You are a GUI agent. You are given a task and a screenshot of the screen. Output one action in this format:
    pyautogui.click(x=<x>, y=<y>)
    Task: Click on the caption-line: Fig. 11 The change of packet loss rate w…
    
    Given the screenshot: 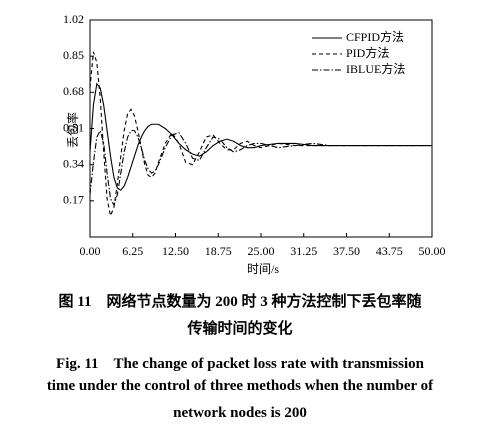 What is the action you would take?
    pyautogui.click(x=240, y=364)
    